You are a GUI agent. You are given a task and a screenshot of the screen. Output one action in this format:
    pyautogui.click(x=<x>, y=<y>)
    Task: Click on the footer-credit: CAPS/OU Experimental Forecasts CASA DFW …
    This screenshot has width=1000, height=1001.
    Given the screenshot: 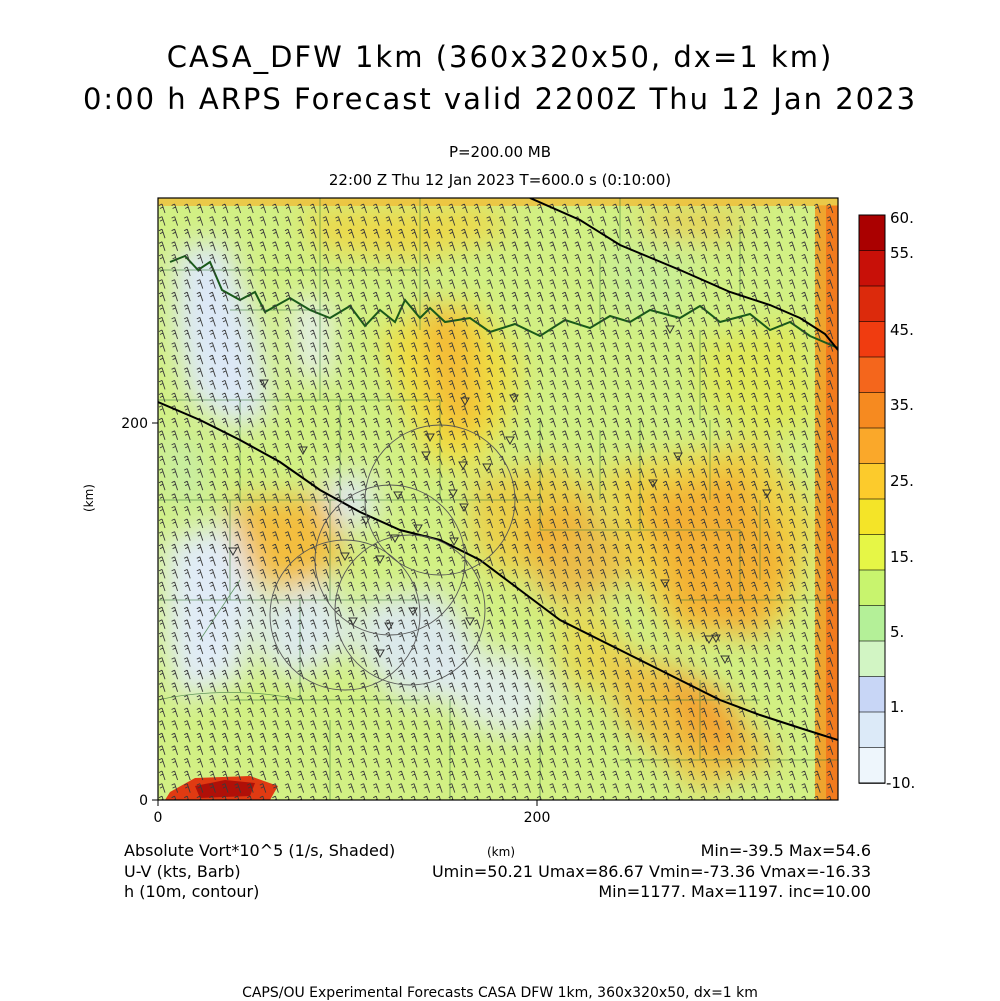 What is the action you would take?
    pyautogui.click(x=500, y=993)
    